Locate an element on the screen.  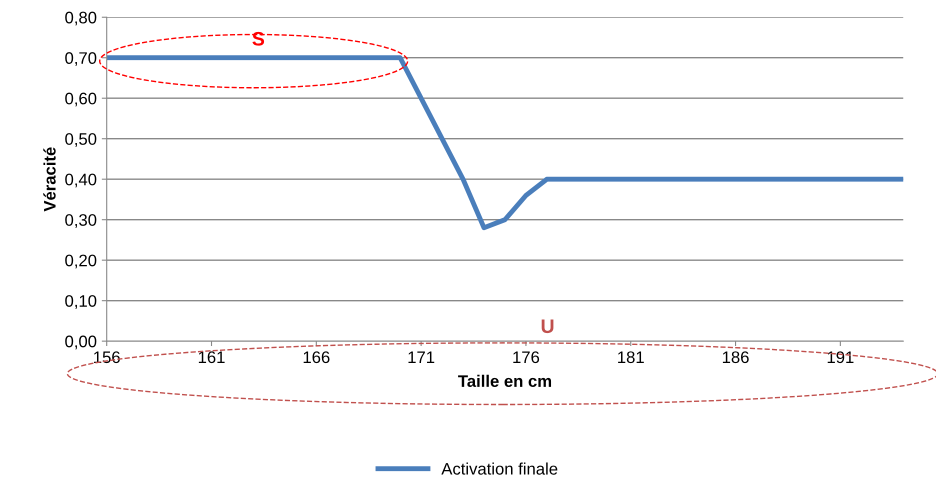
y-tick-label: 0,80 is located at coordinates (80, 19).